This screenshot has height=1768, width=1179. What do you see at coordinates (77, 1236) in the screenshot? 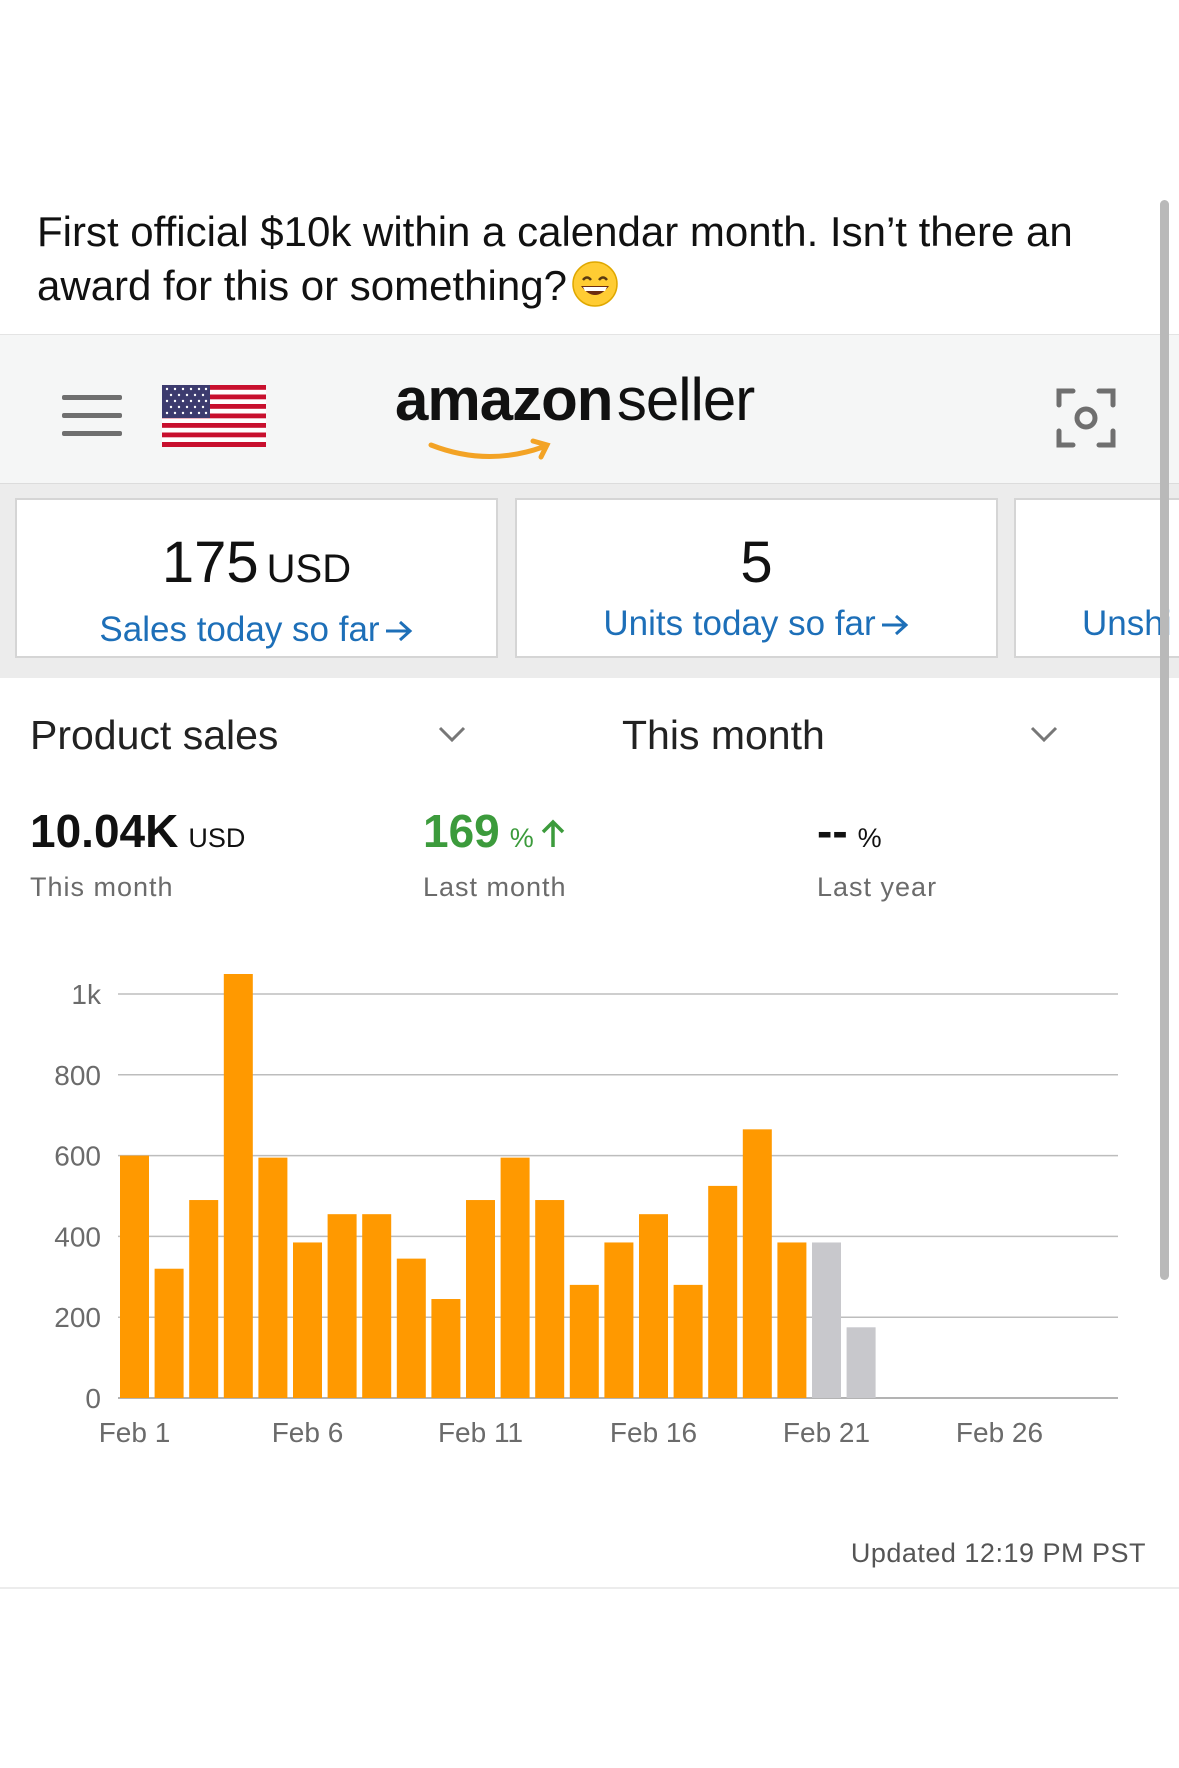
I see `y-tick-label: 400` at bounding box center [77, 1236].